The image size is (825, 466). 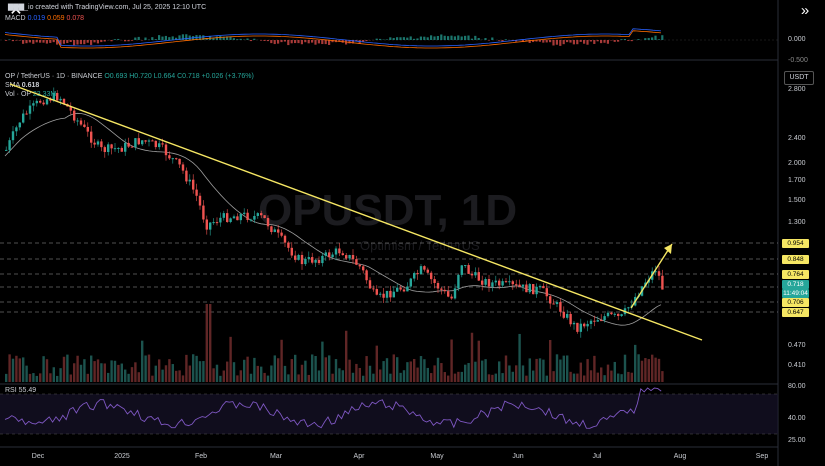 What do you see at coordinates (799, 78) in the screenshot?
I see `currency-button: USDT` at bounding box center [799, 78].